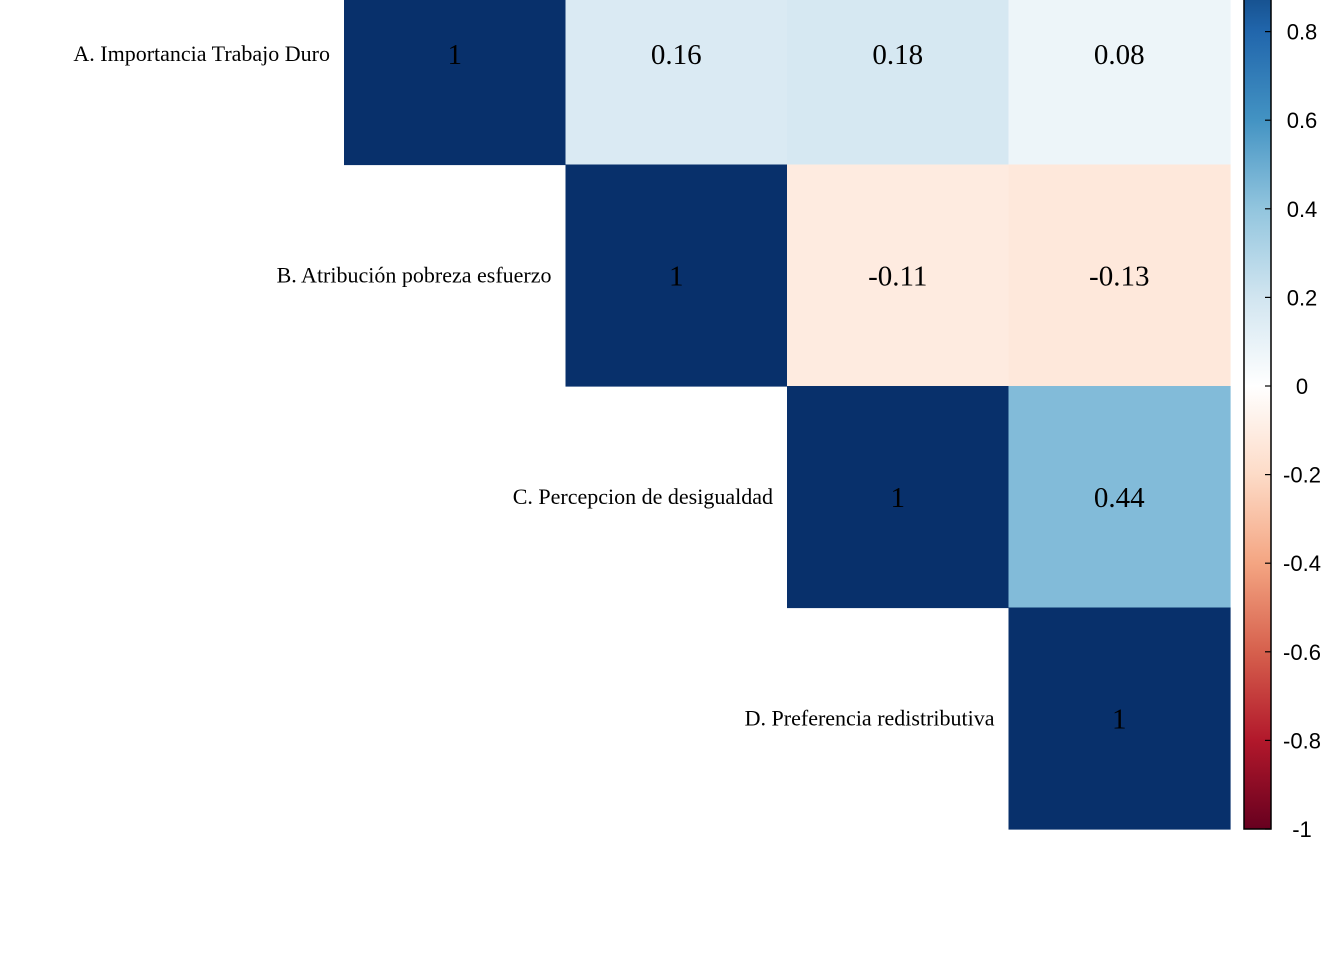 The image size is (1344, 960). What do you see at coordinates (897, 55) in the screenshot?
I see `cell-value-label: 0.18` at bounding box center [897, 55].